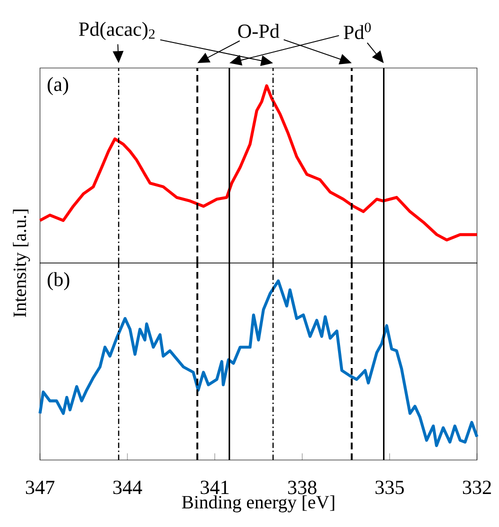 The width and height of the screenshot is (499, 527). Describe the element at coordinates (259, 31) in the screenshot. I see `ref-line-label: O-Pd` at that location.